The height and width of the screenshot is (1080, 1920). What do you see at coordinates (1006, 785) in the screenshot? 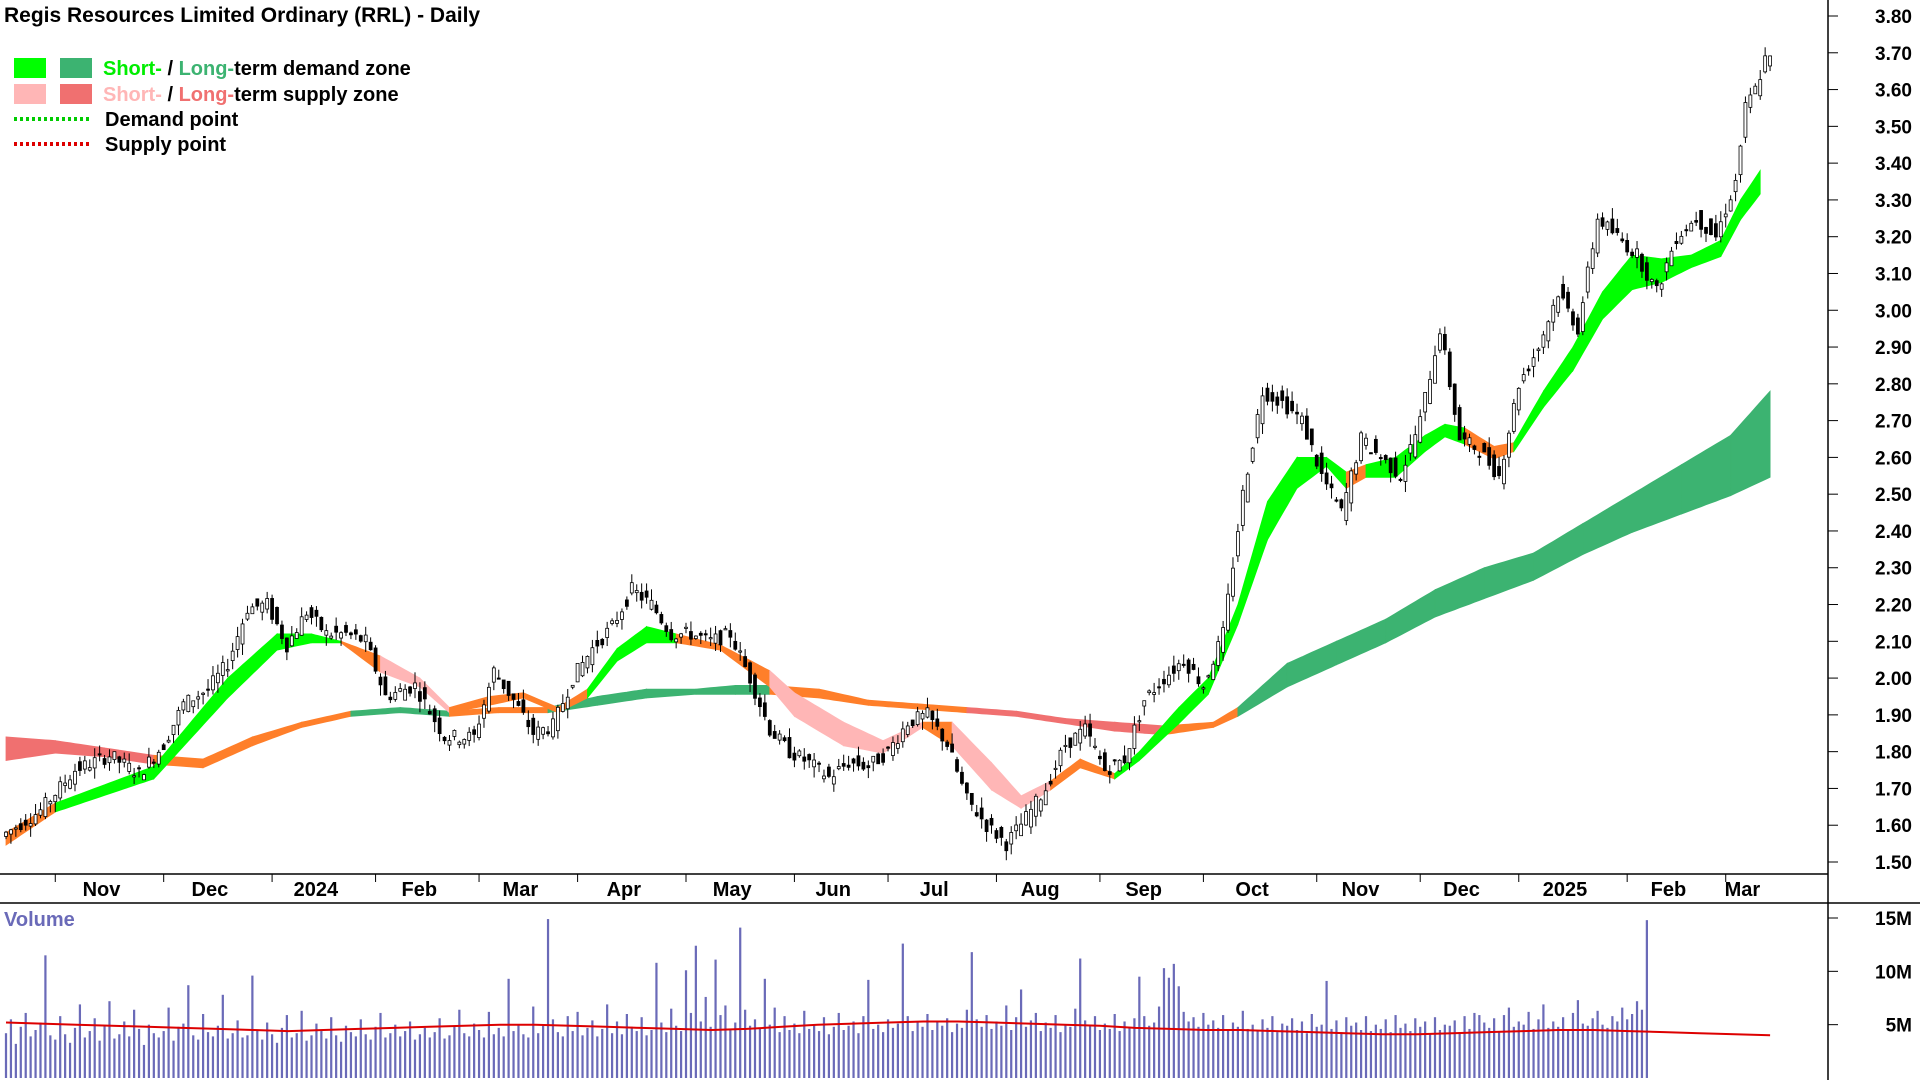
I see `short-term-zone-segment` at bounding box center [1006, 785].